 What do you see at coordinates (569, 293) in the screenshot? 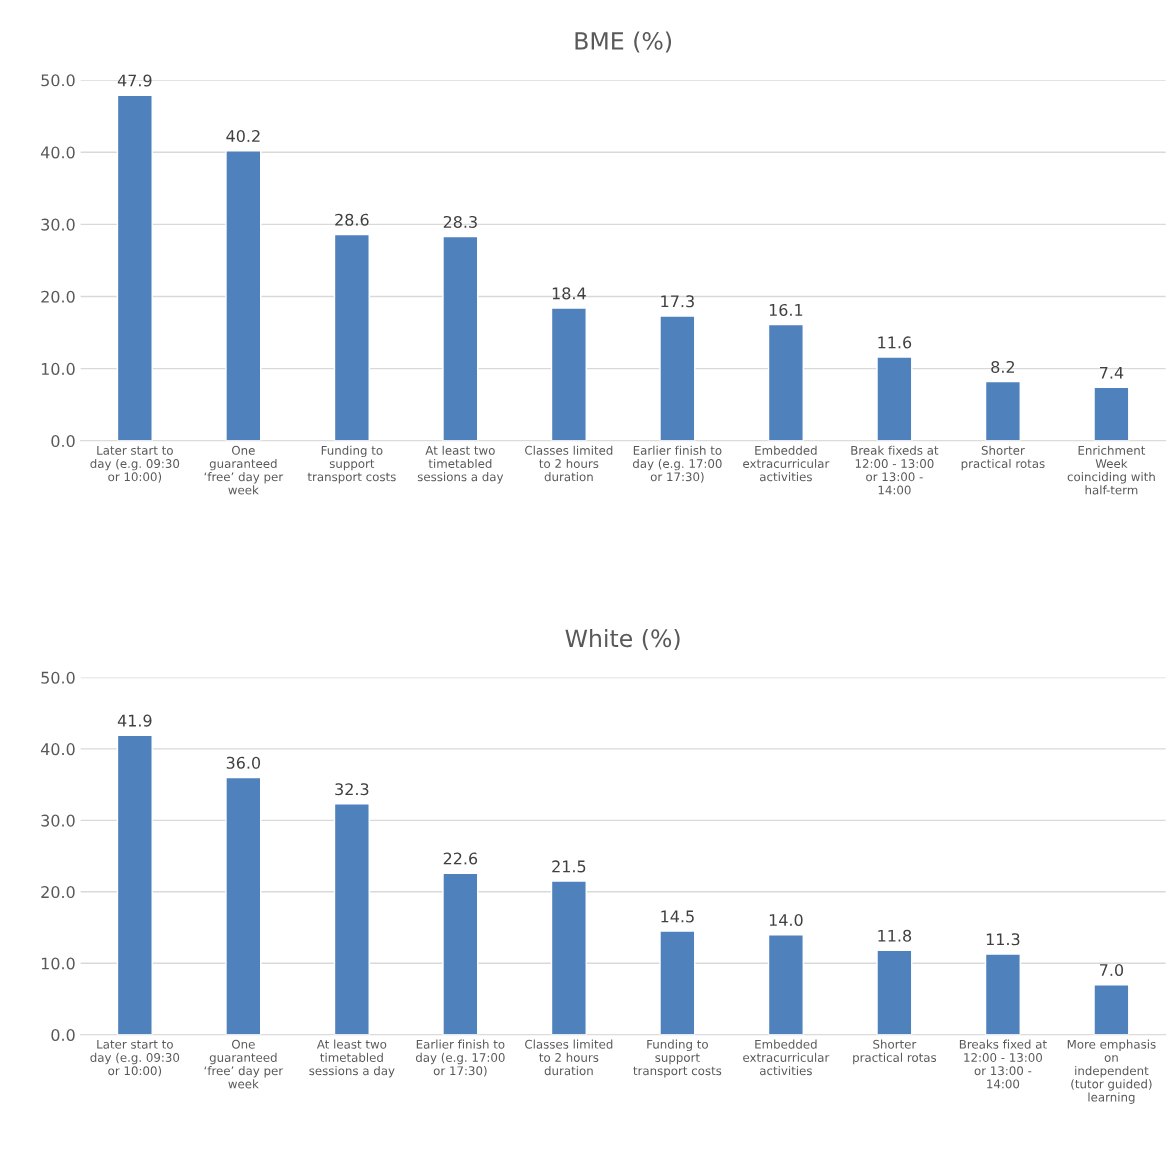
I see `data-label: 18.4` at bounding box center [569, 293].